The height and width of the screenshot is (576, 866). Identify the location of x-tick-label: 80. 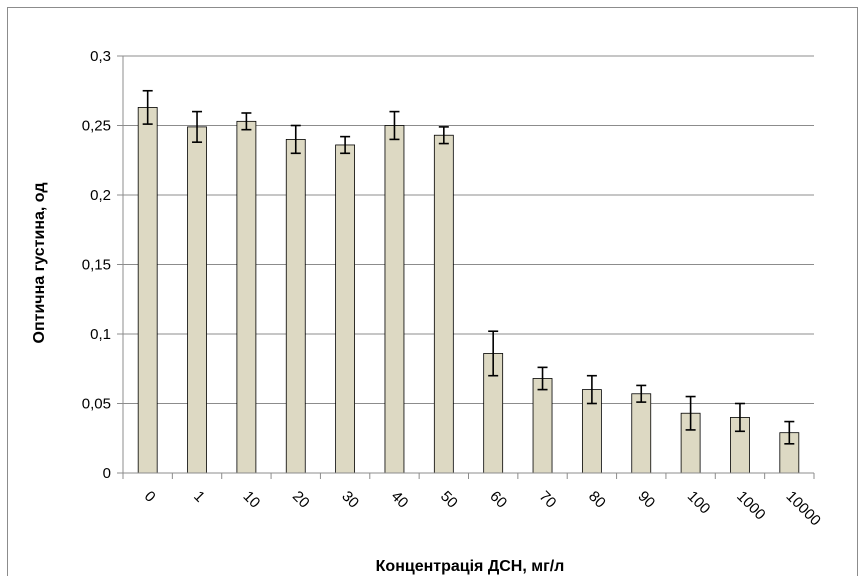
(597, 500).